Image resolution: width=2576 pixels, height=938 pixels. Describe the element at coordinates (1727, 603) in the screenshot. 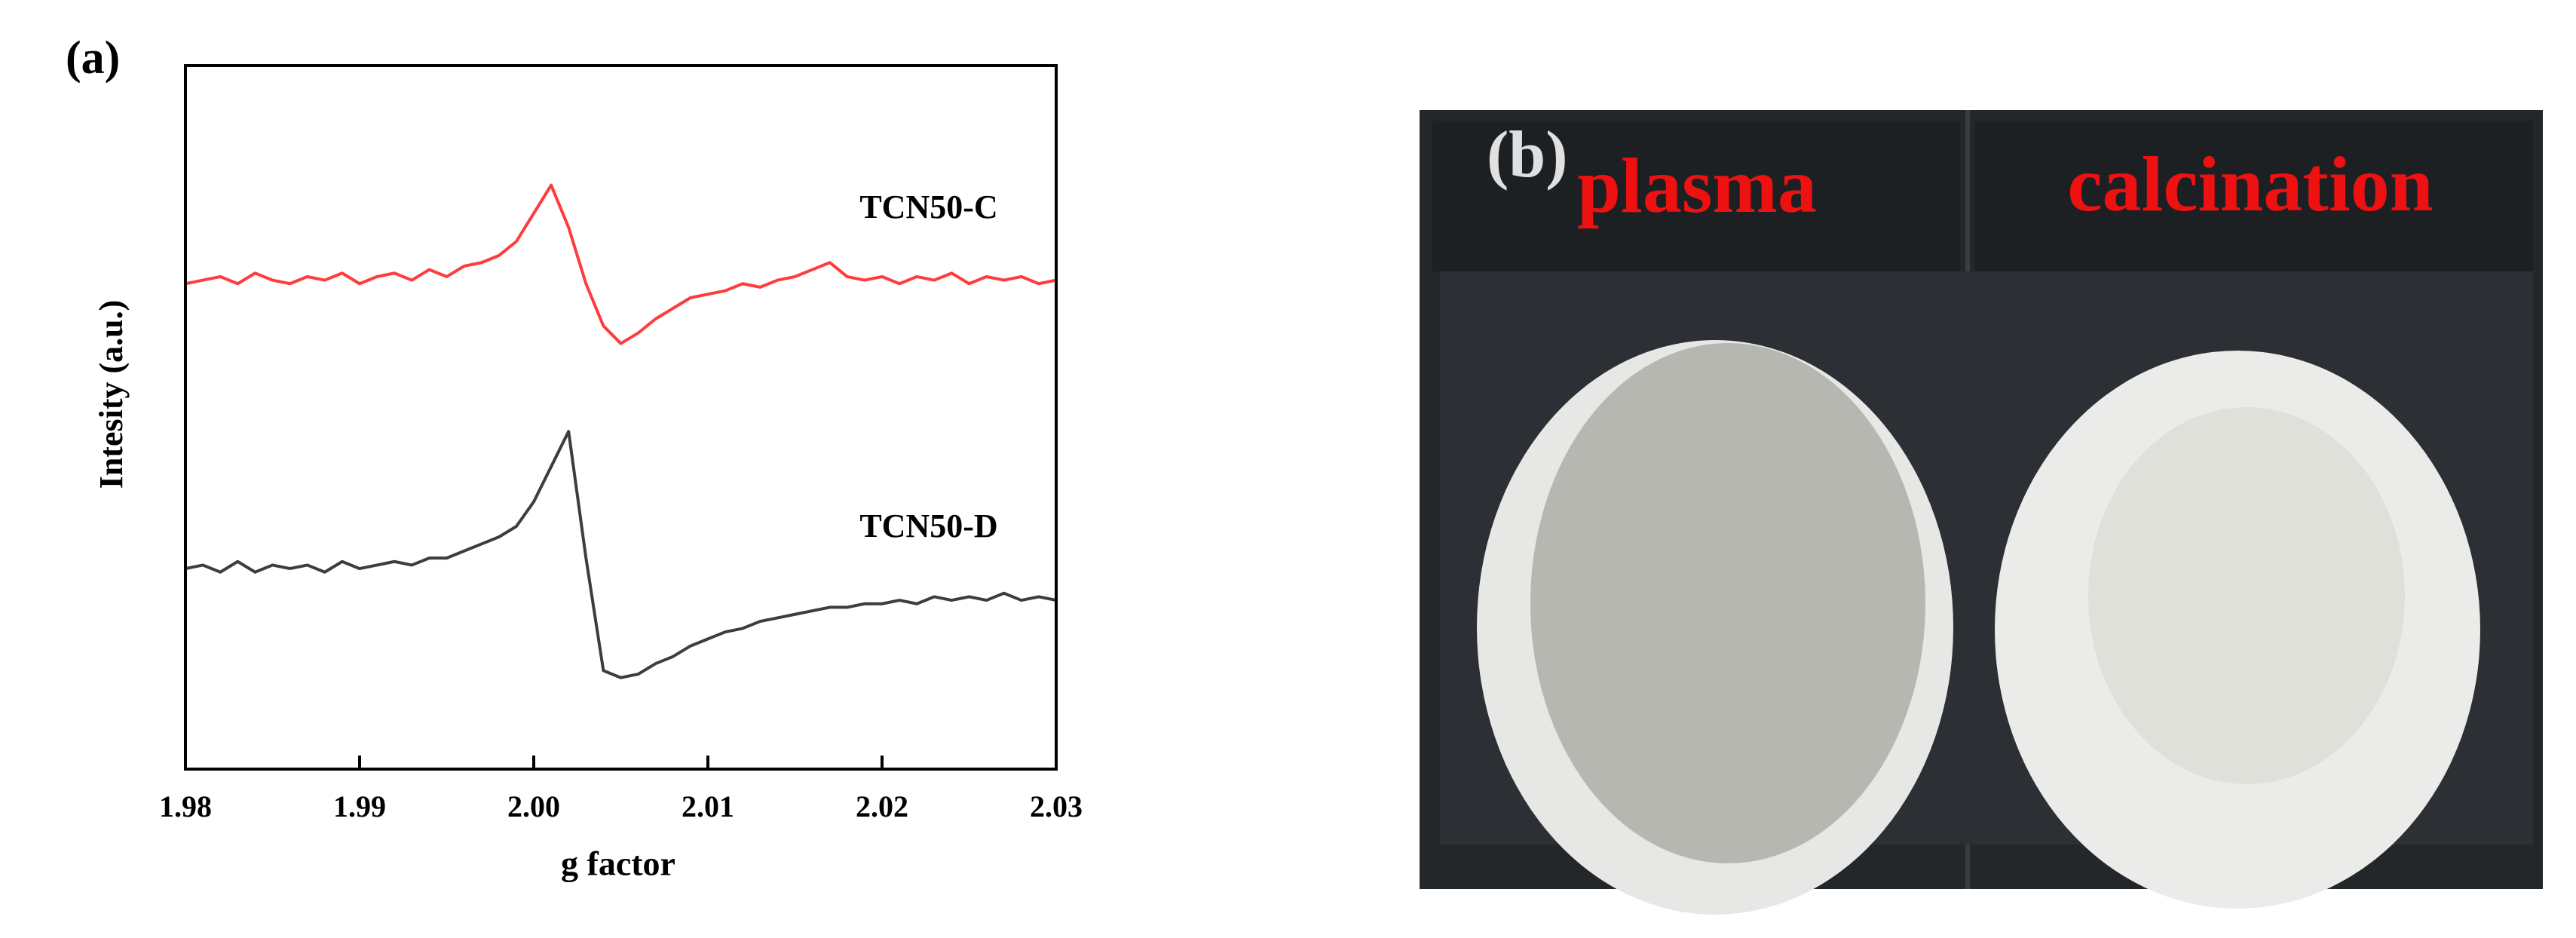

I see `plasma-powder` at that location.